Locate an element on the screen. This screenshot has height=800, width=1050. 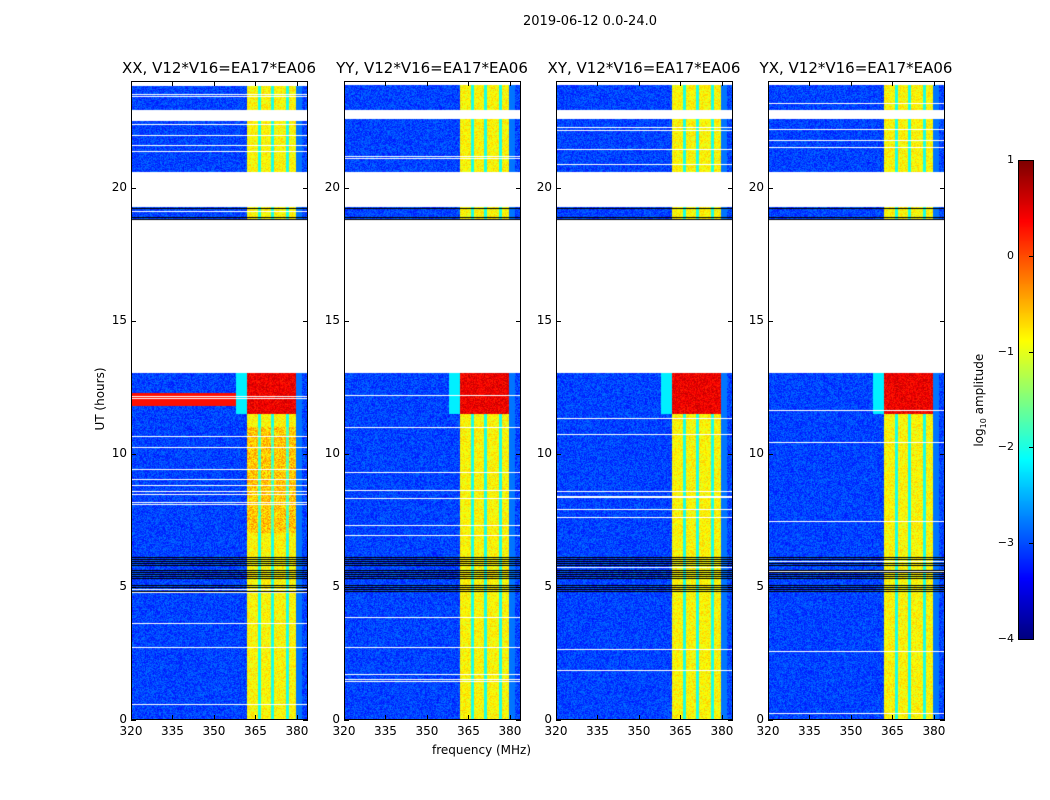
spectrogram-panel-xx is located at coordinates (219, 400).